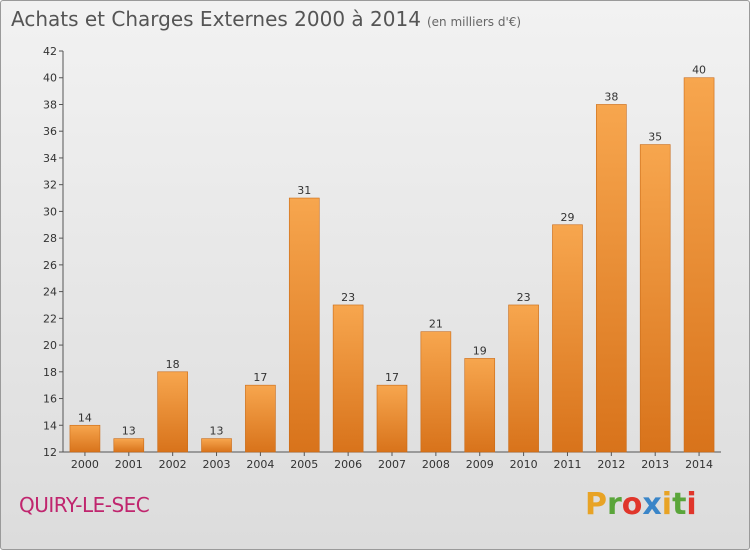 Image resolution: width=750 pixels, height=550 pixels. Describe the element at coordinates (50, 51) in the screenshot. I see `y-tick-label: 42` at that location.